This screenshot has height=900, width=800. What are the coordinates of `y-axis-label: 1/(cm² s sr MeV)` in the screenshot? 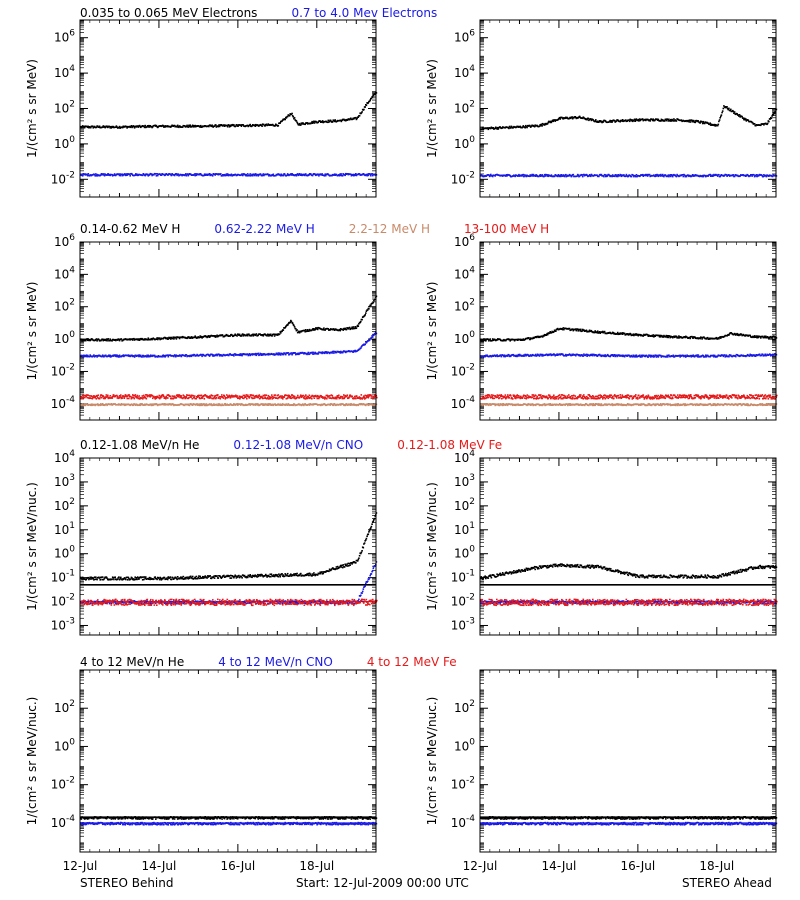 It's located at (32, 108).